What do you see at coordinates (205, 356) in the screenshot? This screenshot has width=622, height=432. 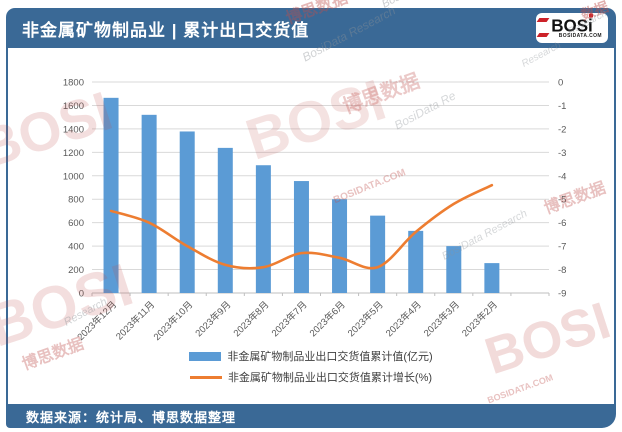 I see `bar-swatch-icon` at bounding box center [205, 356].